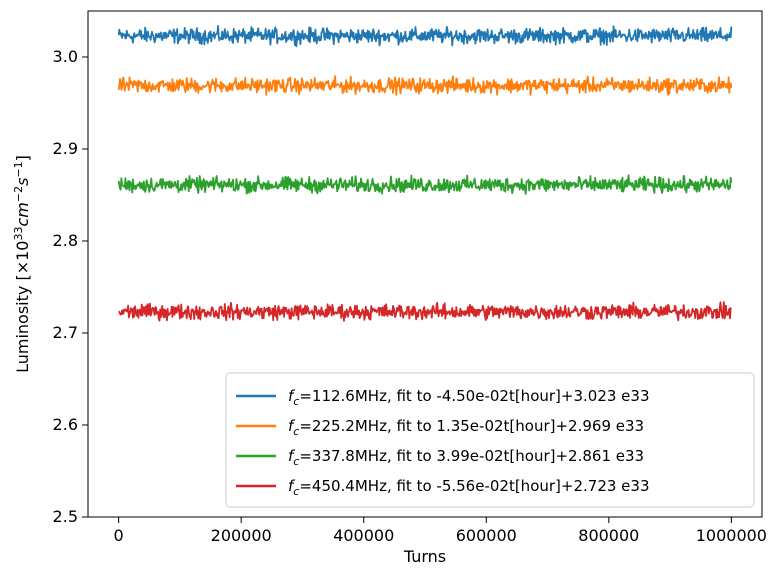 The image size is (774, 573). I want to click on y-tick-label: 2.7, so click(65, 332).